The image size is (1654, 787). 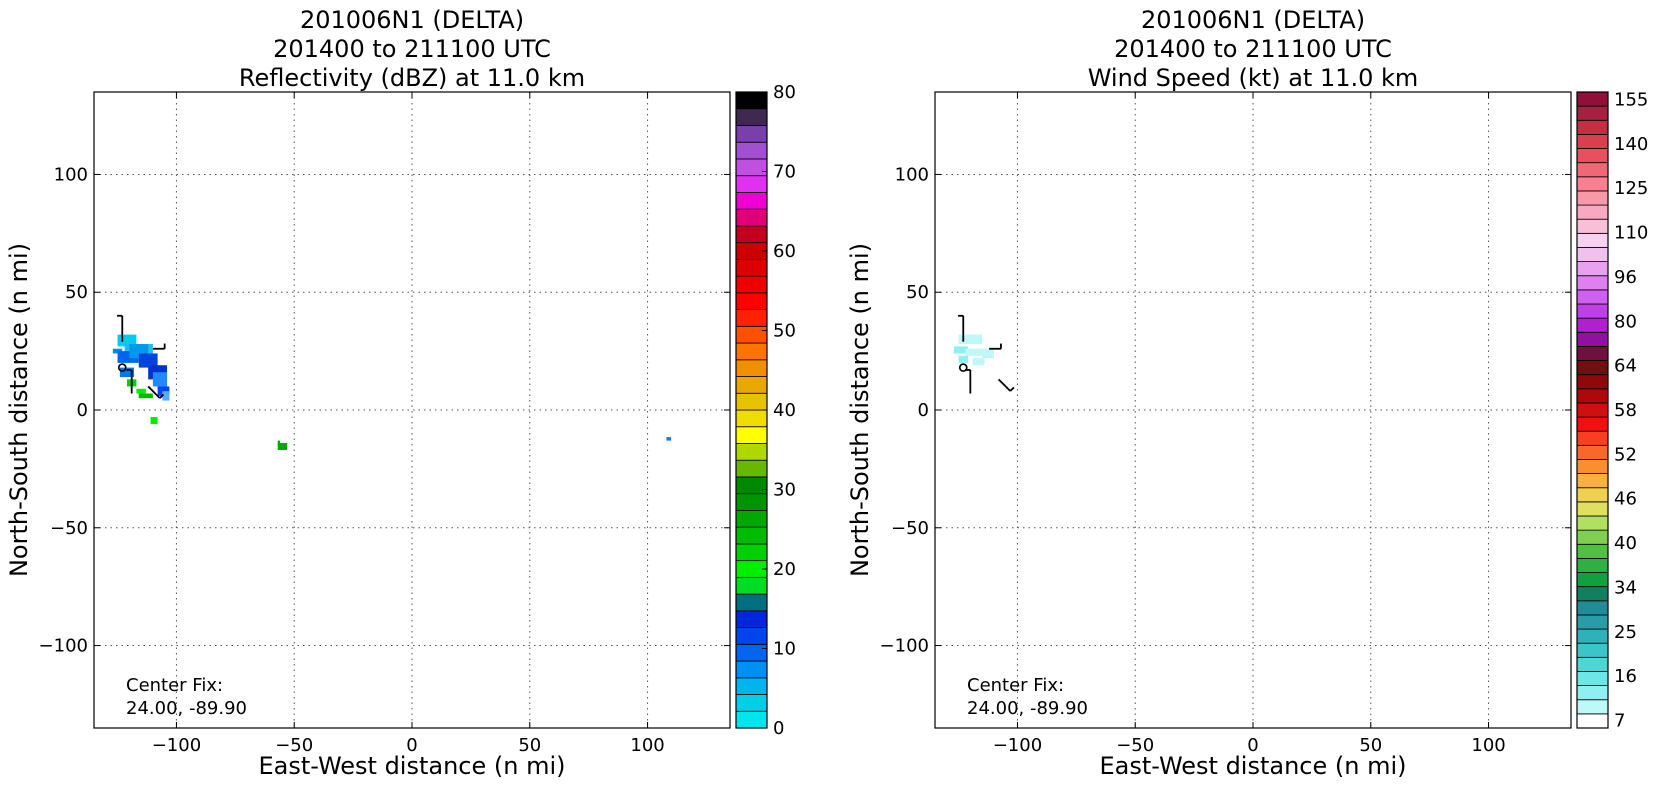 What do you see at coordinates (1135, 745) in the screenshot?
I see `x-tick-label: −50` at bounding box center [1135, 745].